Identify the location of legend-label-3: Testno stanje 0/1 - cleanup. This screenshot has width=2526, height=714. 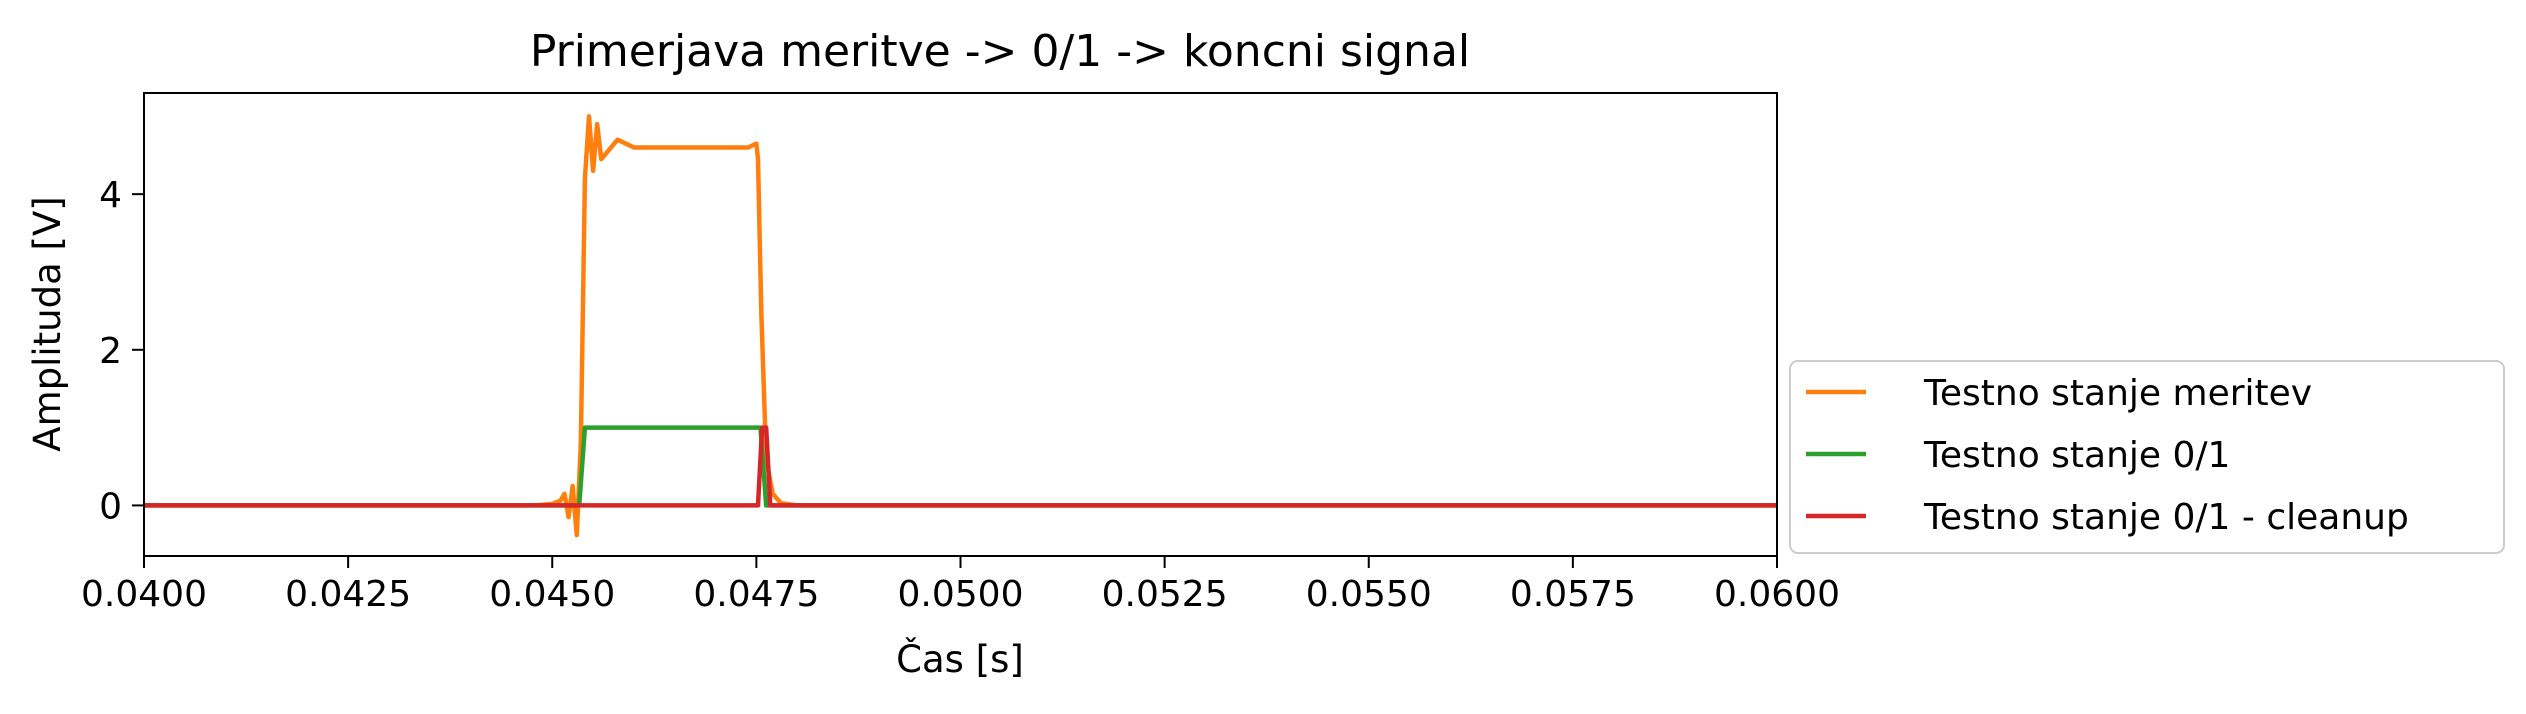
(2166, 517).